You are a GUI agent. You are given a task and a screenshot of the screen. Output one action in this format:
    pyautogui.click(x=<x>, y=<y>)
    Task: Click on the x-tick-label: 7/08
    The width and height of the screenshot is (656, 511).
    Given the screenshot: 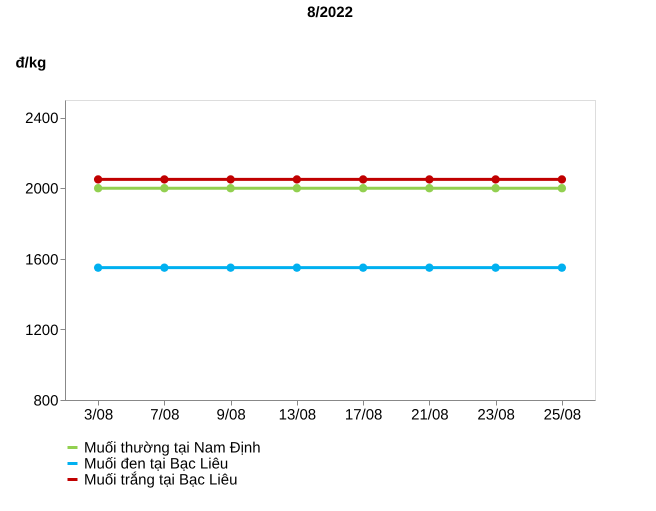 What is the action you would take?
    pyautogui.click(x=165, y=415)
    